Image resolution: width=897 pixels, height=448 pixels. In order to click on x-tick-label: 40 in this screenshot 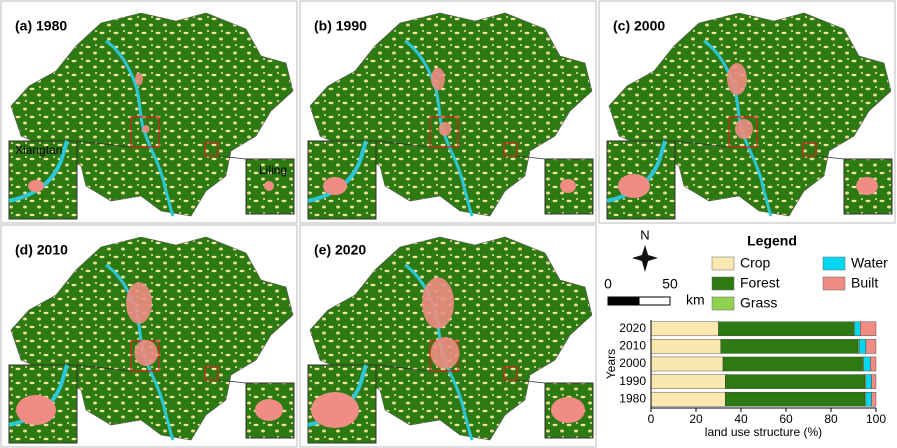, I will do `click(741, 419)`.